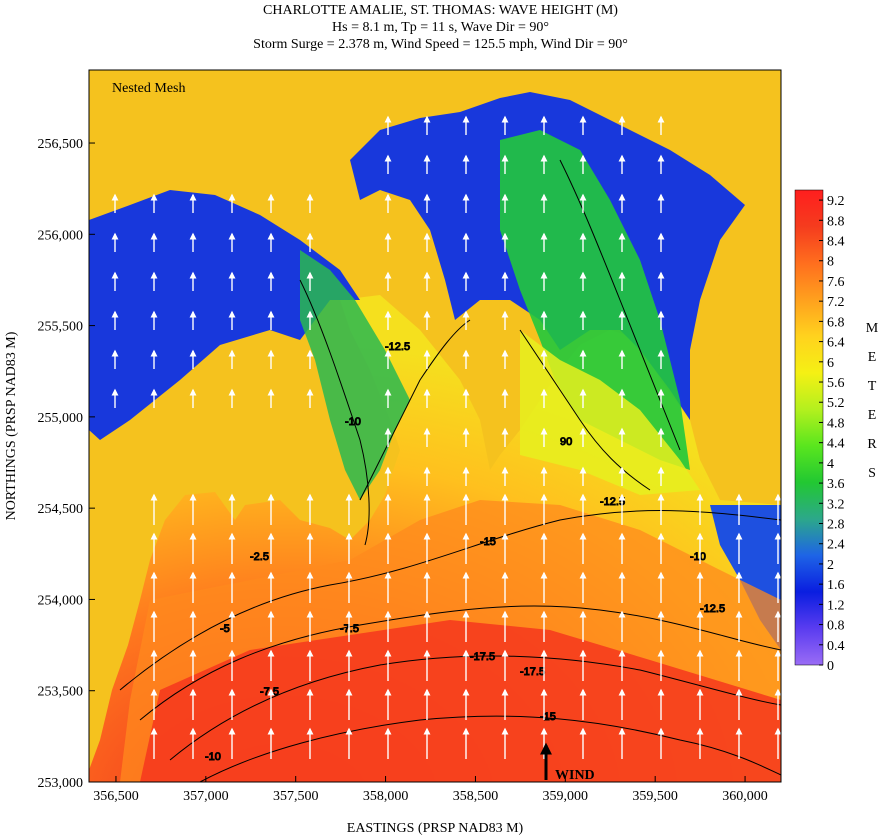  What do you see at coordinates (745, 796) in the screenshot?
I see `x-tick-label: 360,000` at bounding box center [745, 796].